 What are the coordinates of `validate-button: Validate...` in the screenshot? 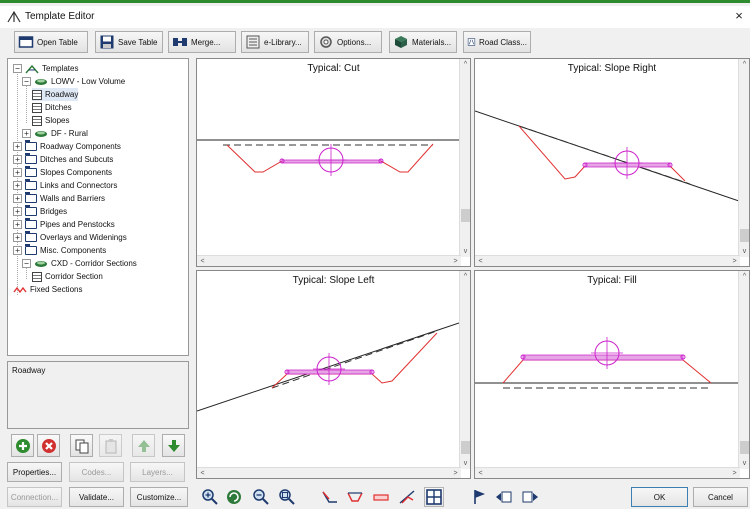 It's located at (96, 497).